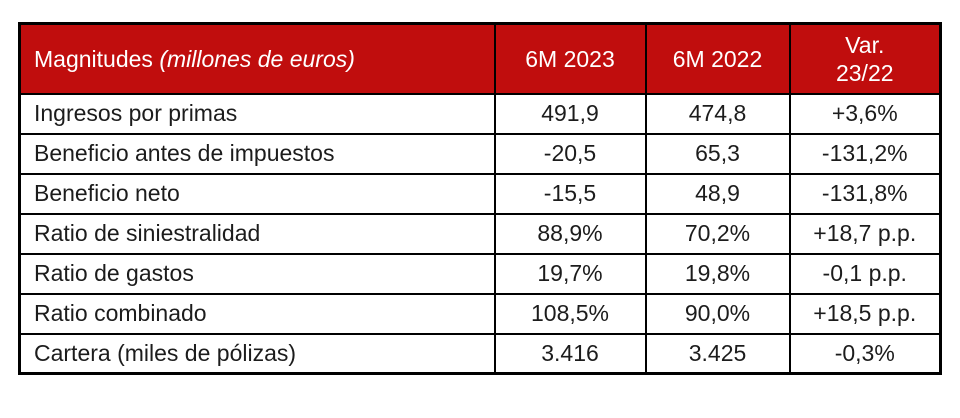 This screenshot has height=418, width=960. What do you see at coordinates (570, 58) in the screenshot?
I see `header-6m-2023: 6M 2023` at bounding box center [570, 58].